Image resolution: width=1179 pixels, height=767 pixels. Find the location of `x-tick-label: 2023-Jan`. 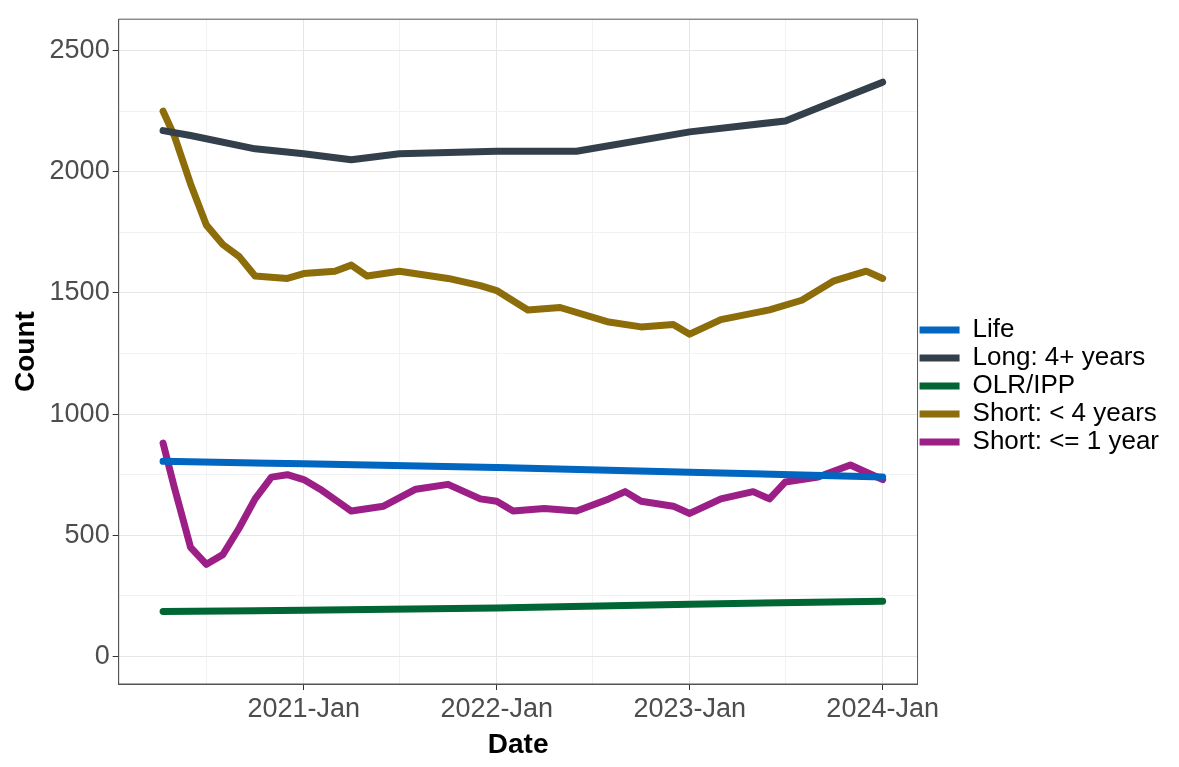

x-tick-label: 2023-Jan is located at coordinates (689, 707).